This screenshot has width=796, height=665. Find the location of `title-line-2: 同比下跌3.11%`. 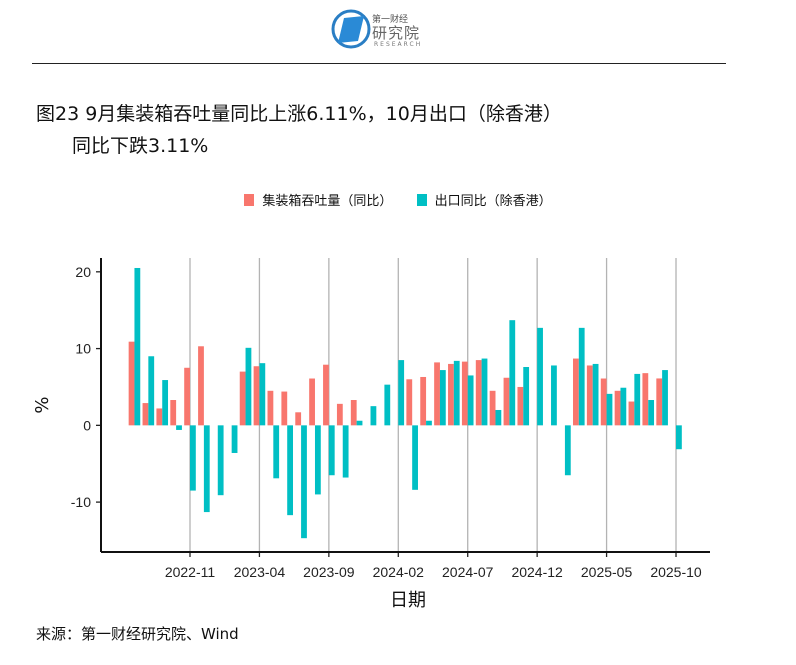

title-line-2: 同比下跌3.11% is located at coordinates (140, 146).